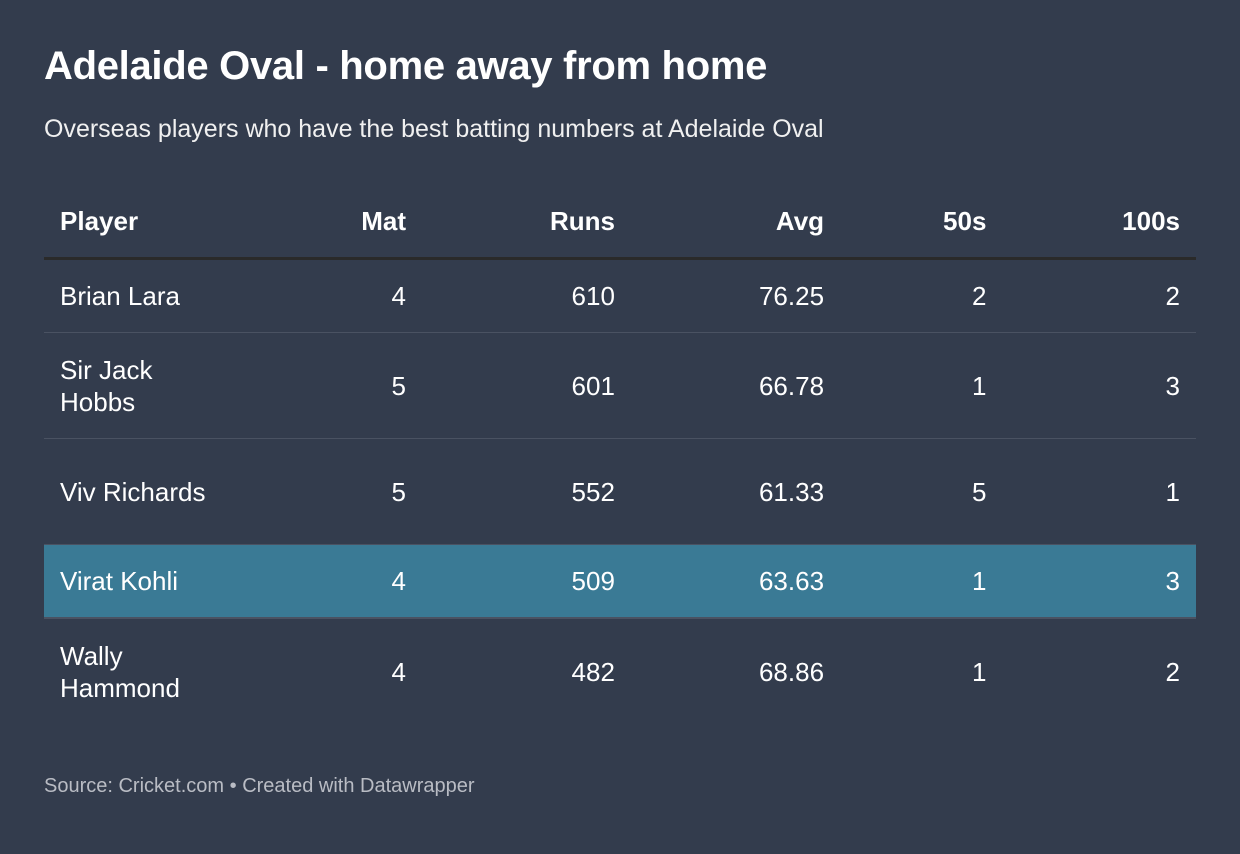 This screenshot has height=854, width=1240. I want to click on cell-player: Sir Jack Hobbs, so click(145, 385).